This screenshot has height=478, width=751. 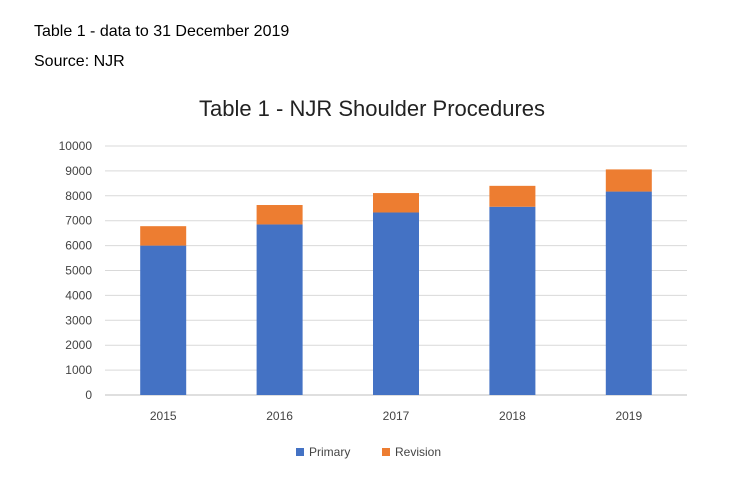 What do you see at coordinates (79, 61) in the screenshot?
I see `header-source-line: Source: NJR` at bounding box center [79, 61].